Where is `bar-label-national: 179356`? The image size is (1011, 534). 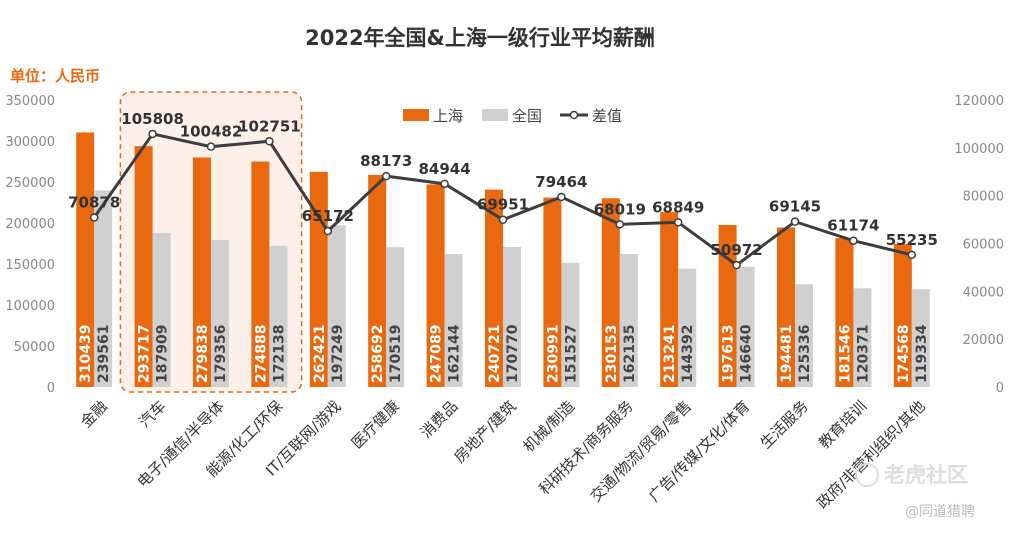 bar-label-national: 179356 is located at coordinates (221, 354).